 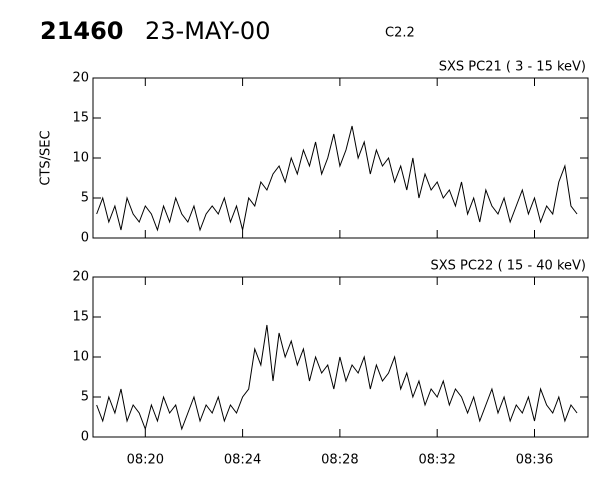 What do you see at coordinates (508, 266) in the screenshot?
I see `panel-title: SXS PC22 ( 15 - 40 keV)` at bounding box center [508, 266].